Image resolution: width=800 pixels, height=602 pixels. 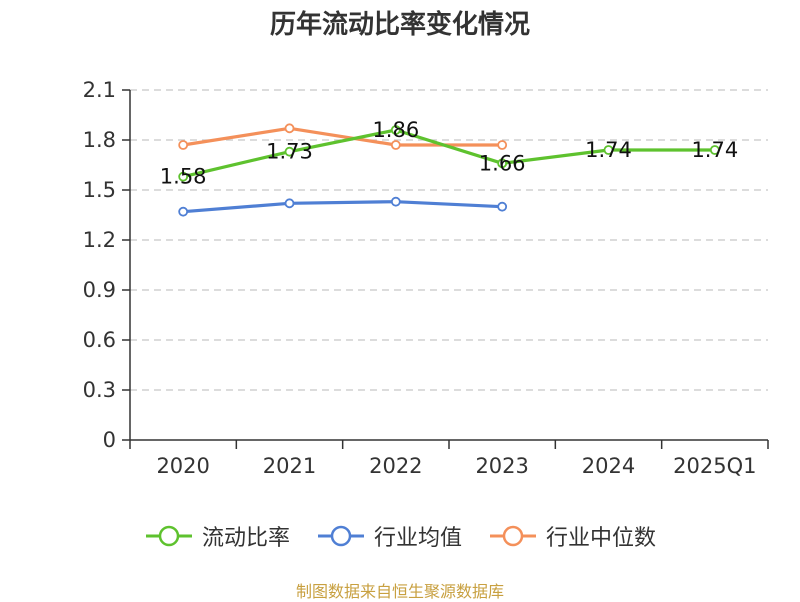 What do you see at coordinates (501, 466) in the screenshot?
I see `x-tick-label: 2023` at bounding box center [501, 466].